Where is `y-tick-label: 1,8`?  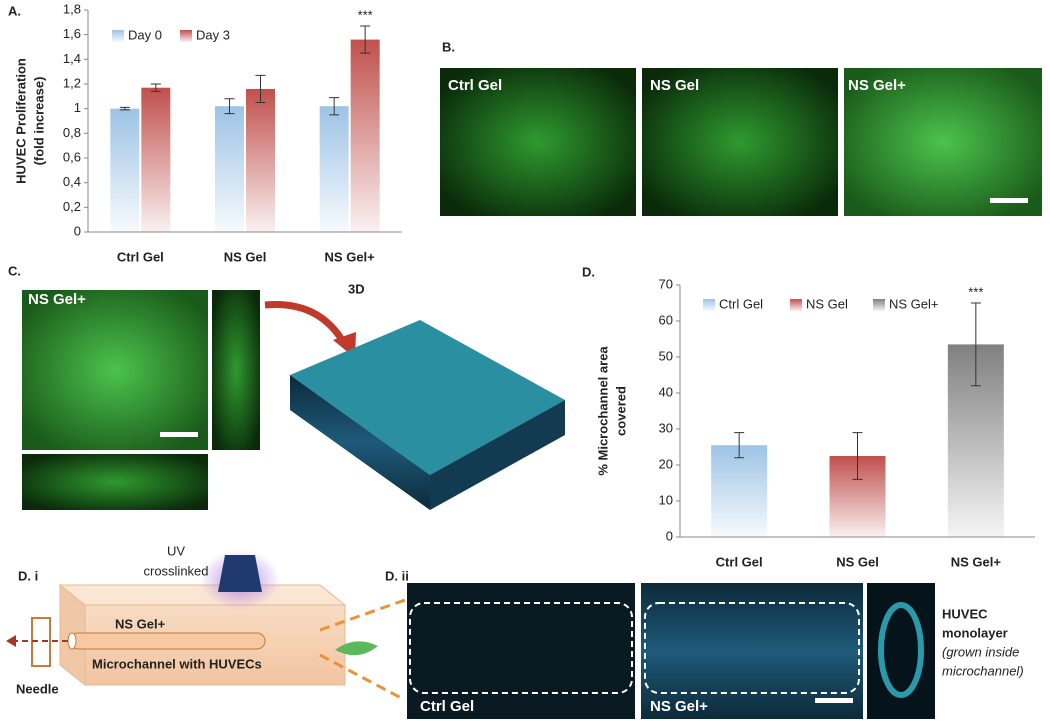
y-tick-label: 1,8 is located at coordinates (72, 8).